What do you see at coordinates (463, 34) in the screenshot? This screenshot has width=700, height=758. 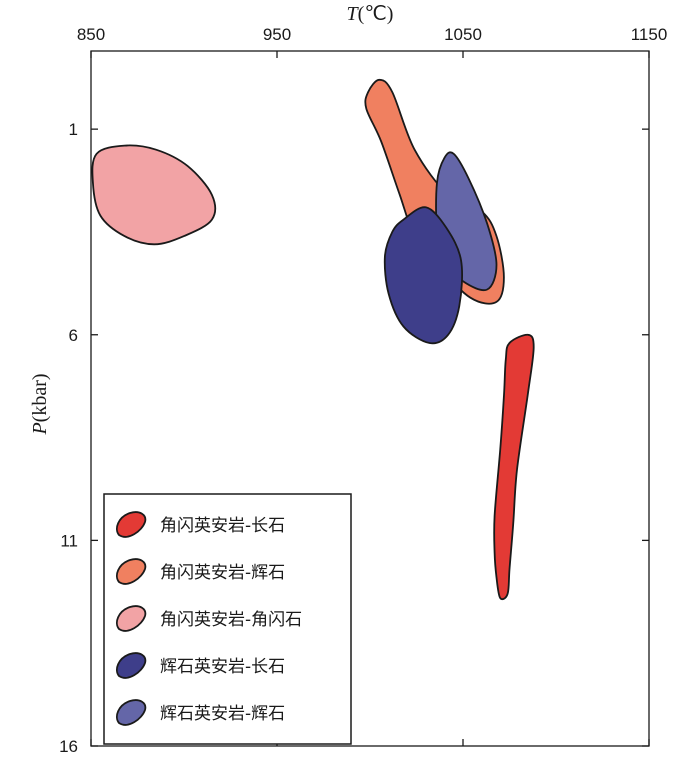 I see `x-tick-label: 1050` at bounding box center [463, 34].